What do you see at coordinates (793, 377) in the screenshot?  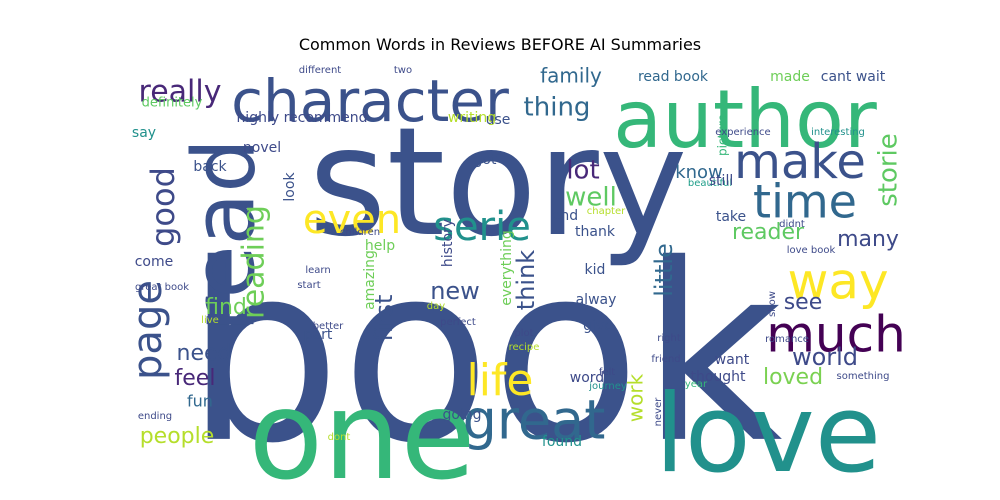 I see `word-loved: loved` at bounding box center [793, 377].